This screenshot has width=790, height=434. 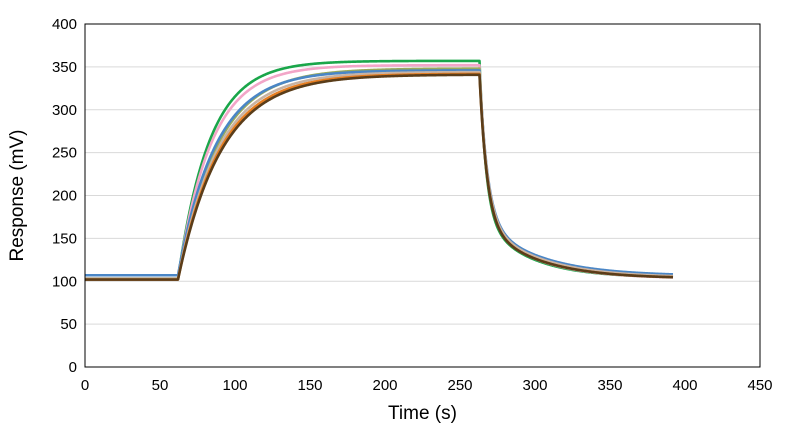 I want to click on y-tick-label: 250, so click(x=64, y=153).